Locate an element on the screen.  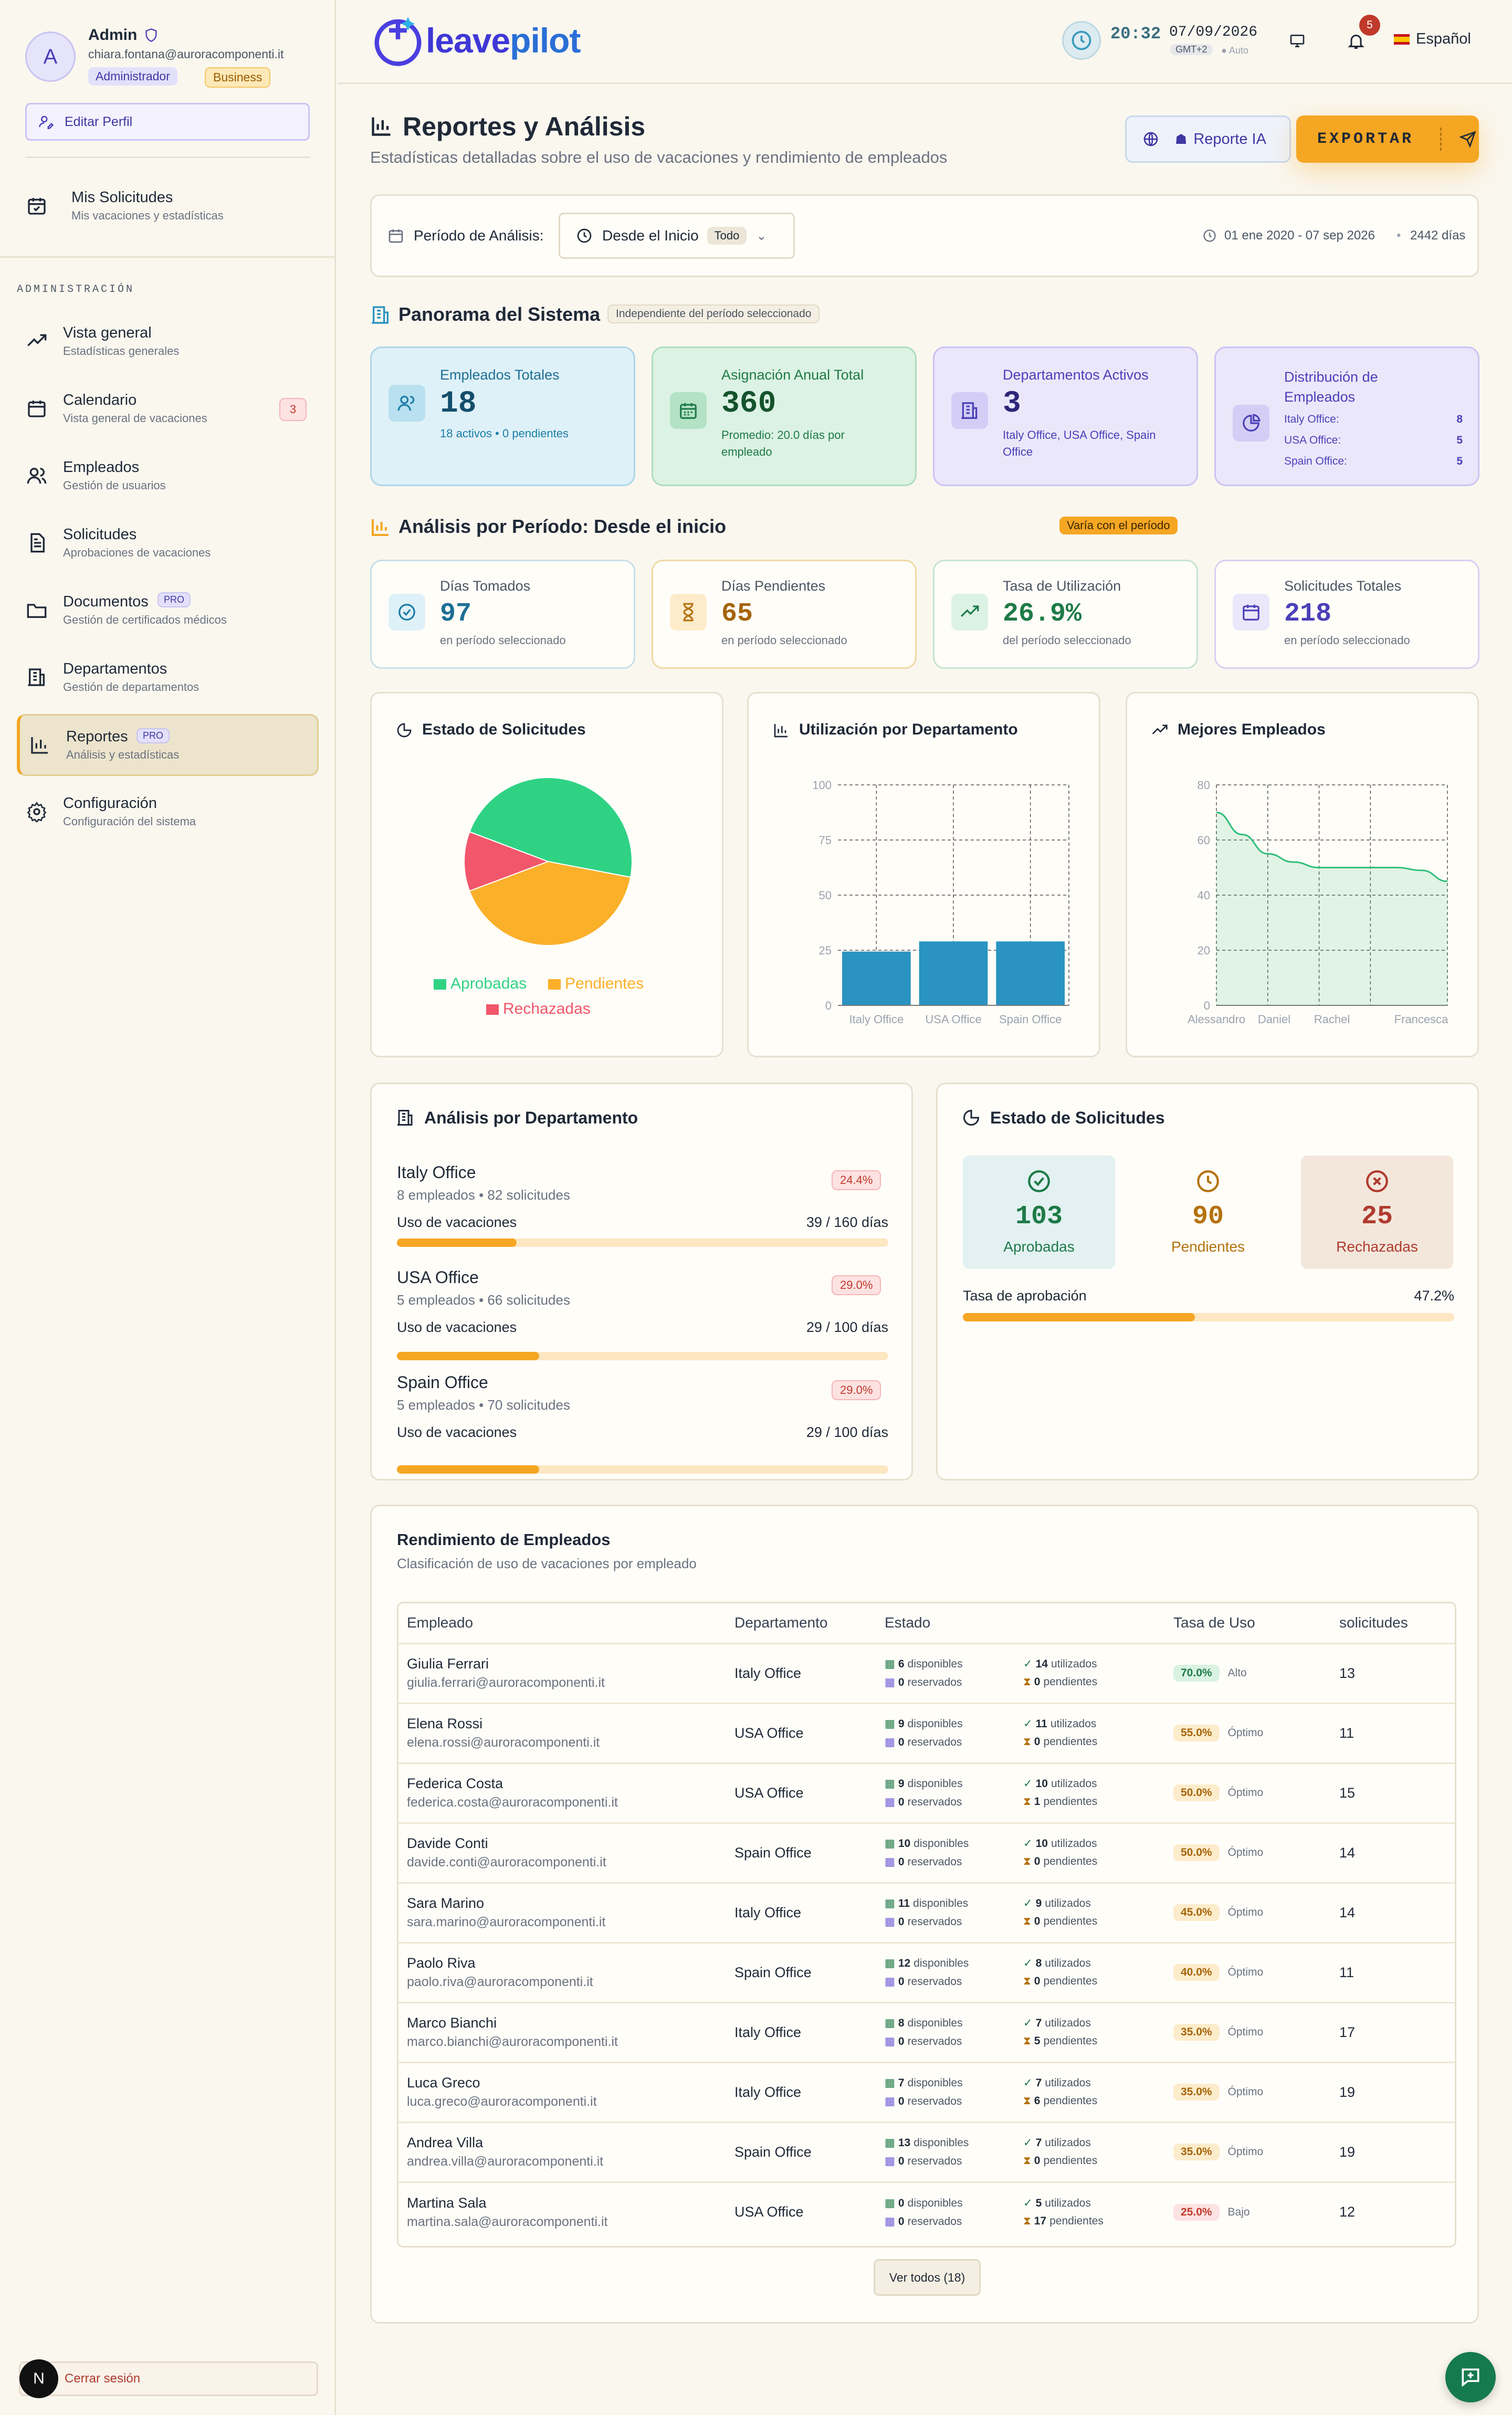
dept-pct-badge: 29.0% is located at coordinates (856, 1390).